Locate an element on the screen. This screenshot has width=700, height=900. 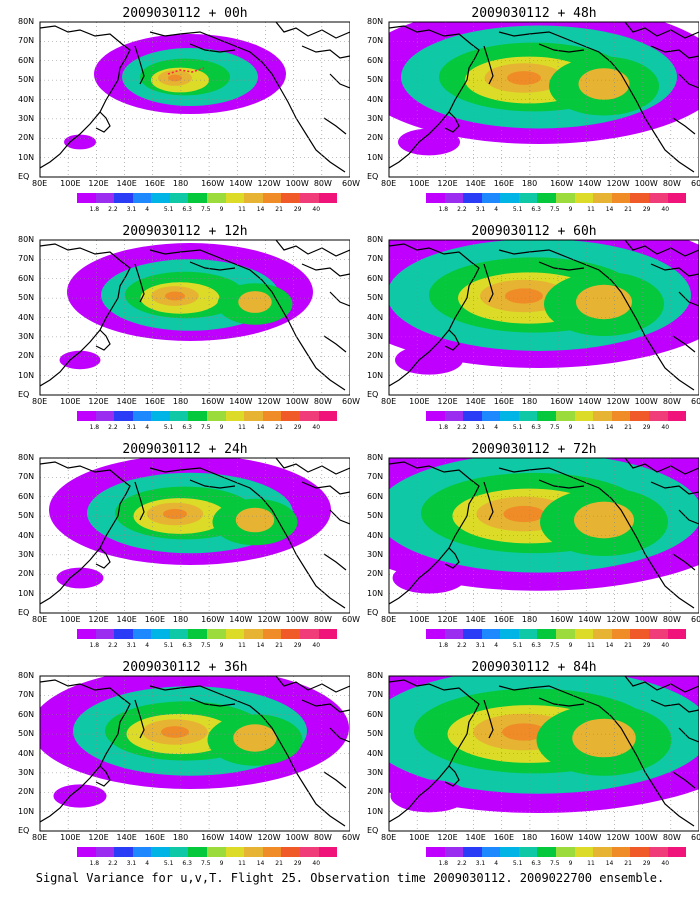
colorbar-label: 5.1 is located at coordinates (517, 645).